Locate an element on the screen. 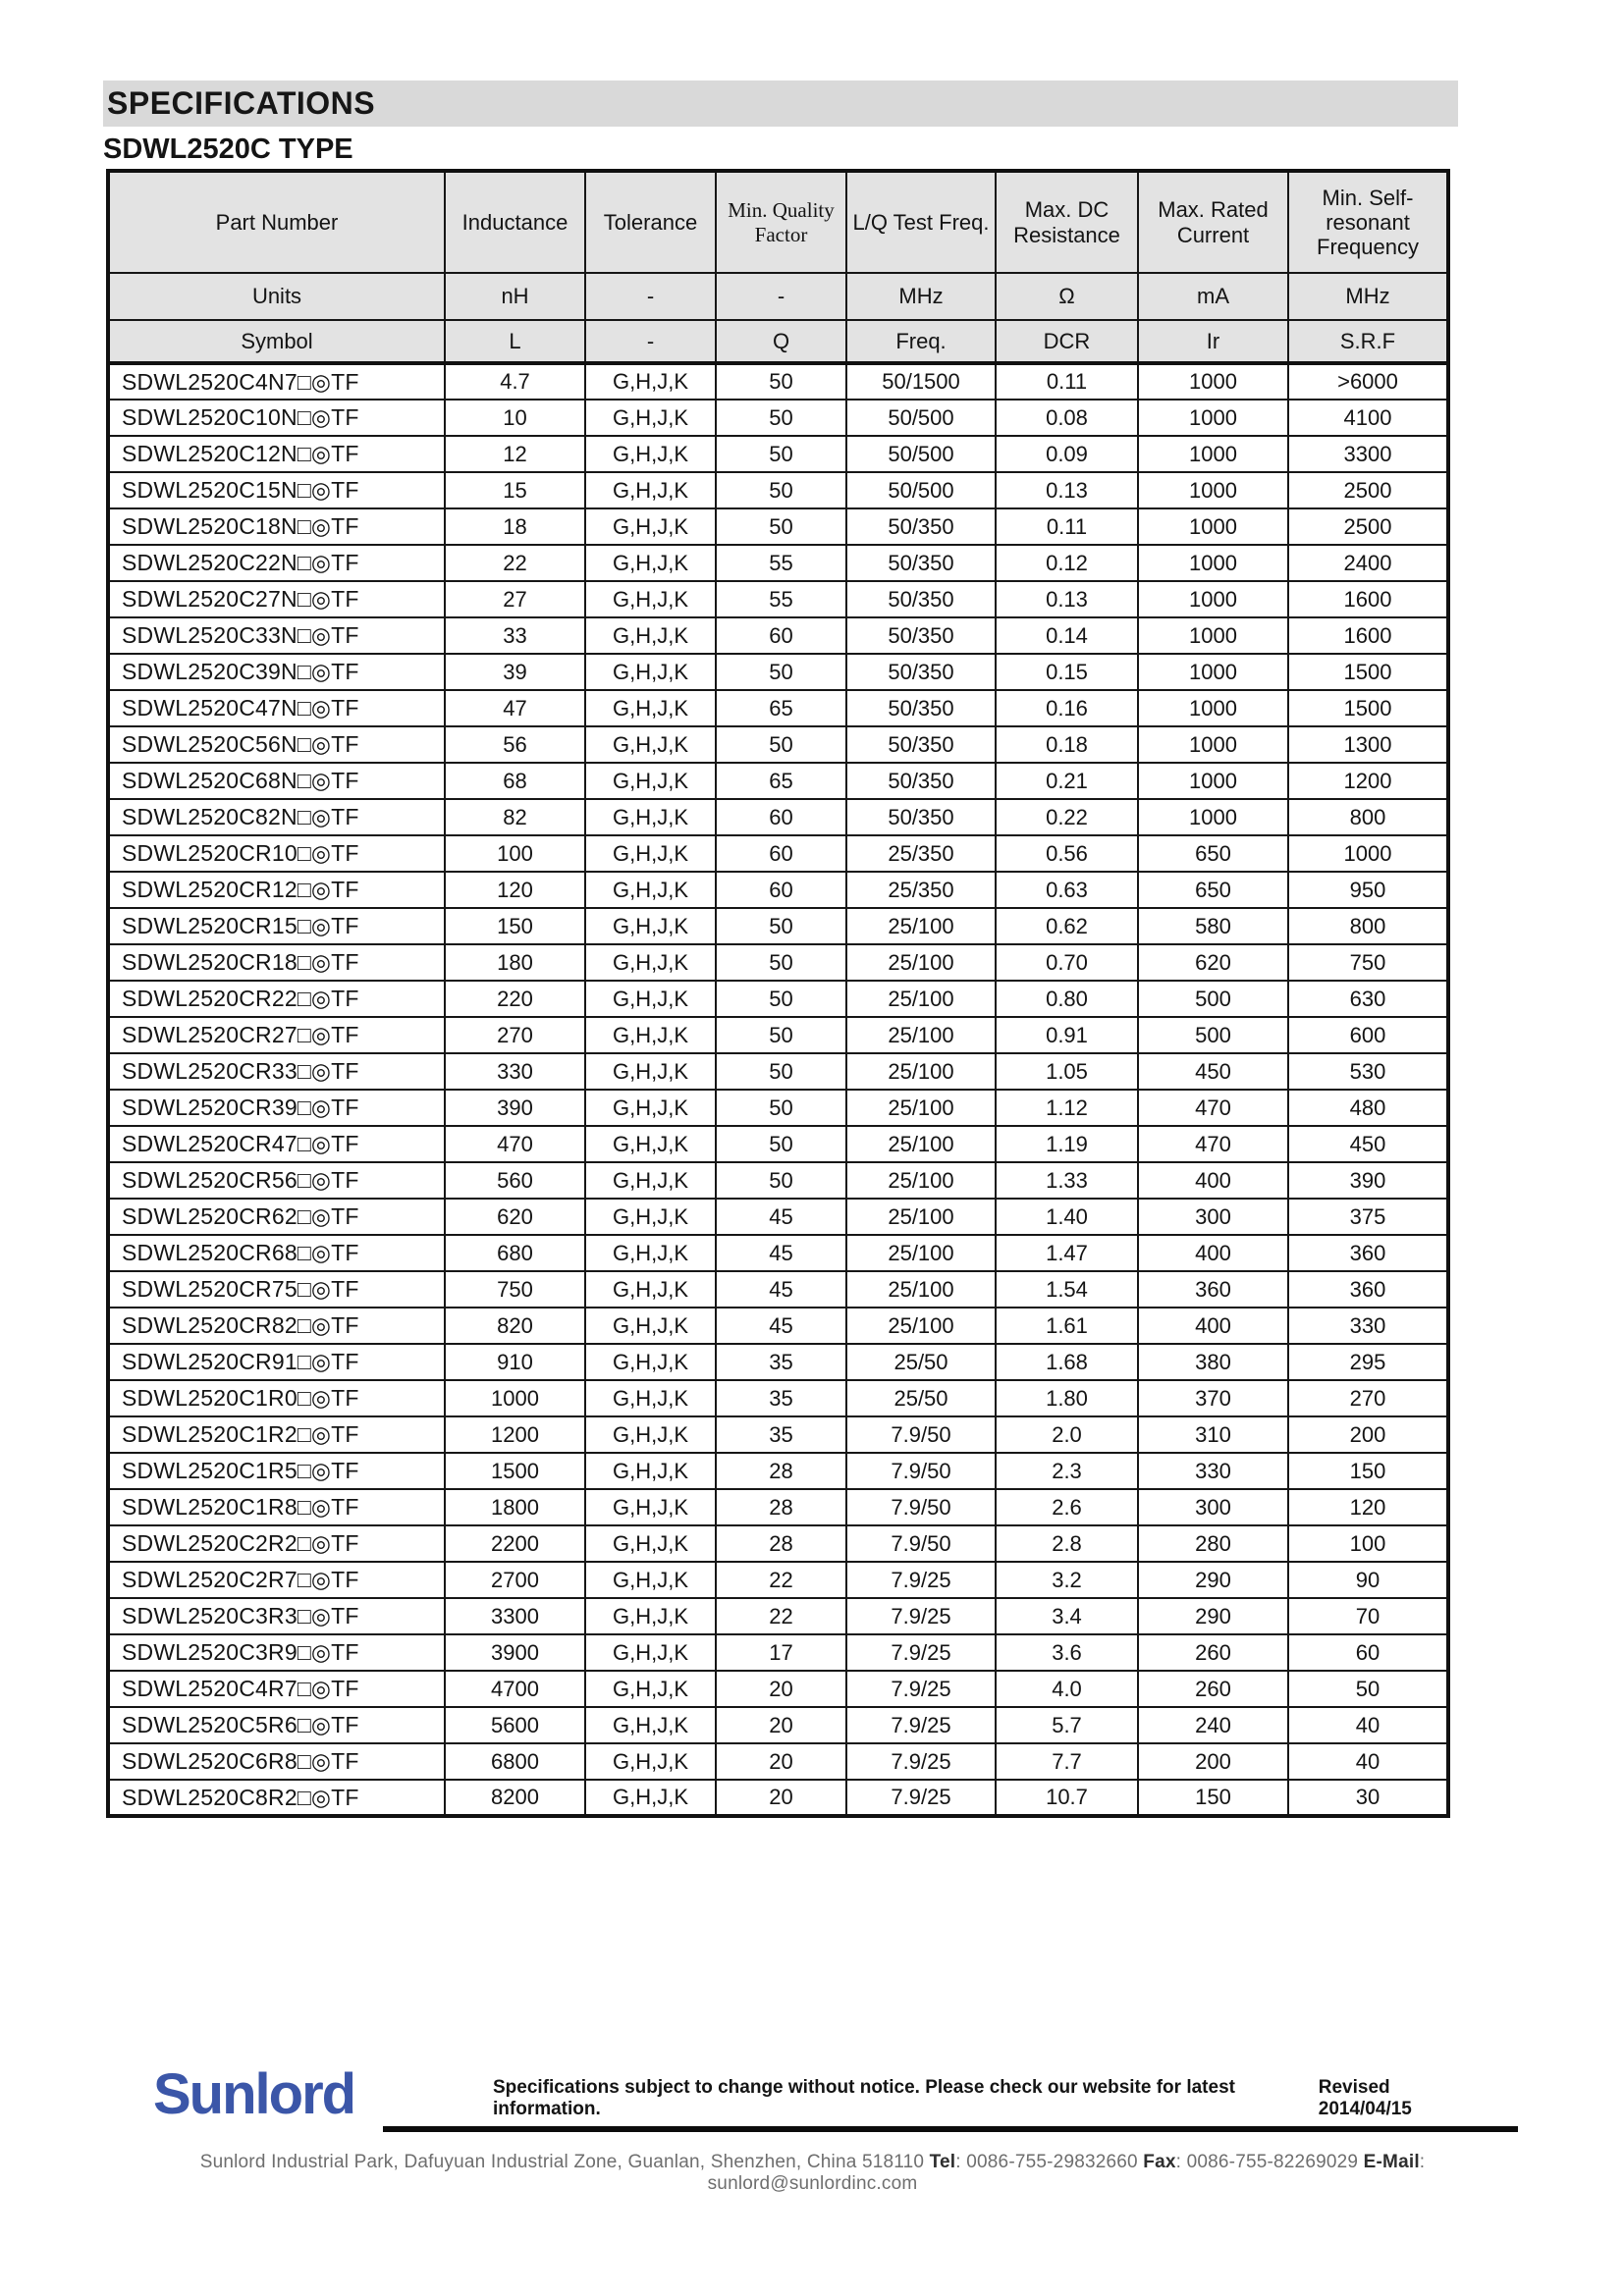  table-cell: 30 is located at coordinates (1368, 1798).